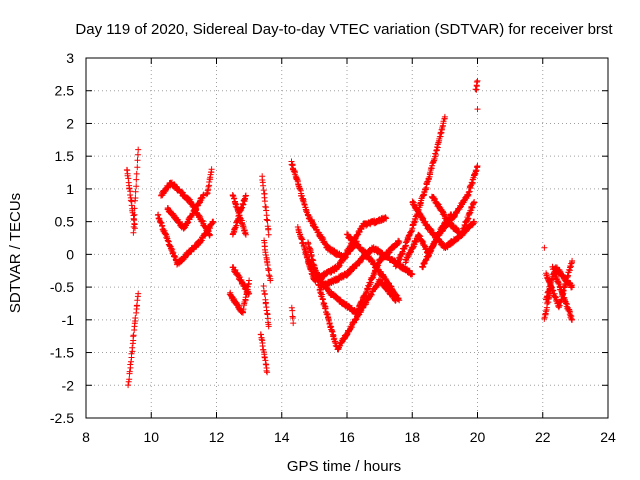  I want to click on y-tick-label: 2.5, so click(65, 91).